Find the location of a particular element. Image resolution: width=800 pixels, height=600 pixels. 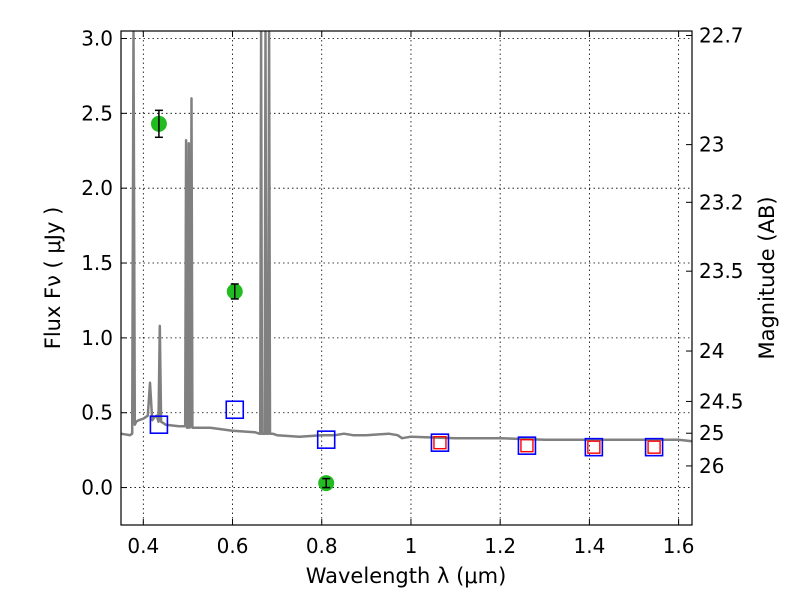

mag-tick-label: 24.5 is located at coordinates (721, 401).